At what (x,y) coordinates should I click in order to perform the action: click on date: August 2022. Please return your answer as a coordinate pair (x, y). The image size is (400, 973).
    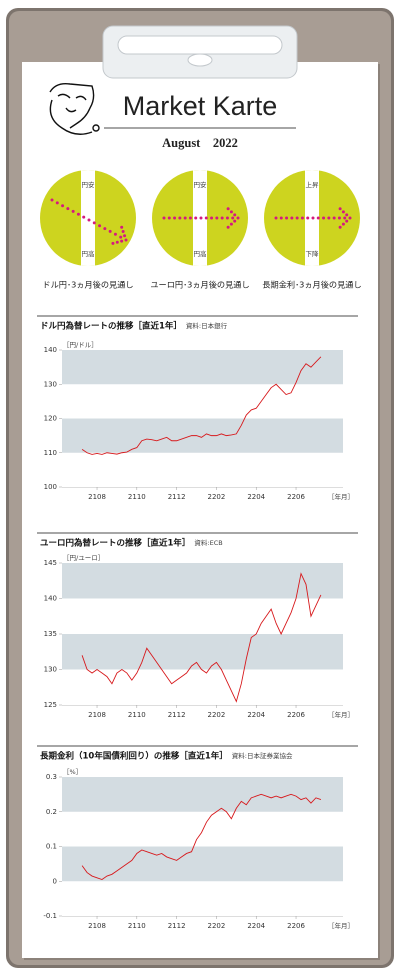
    Looking at the image, I should click on (200, 143).